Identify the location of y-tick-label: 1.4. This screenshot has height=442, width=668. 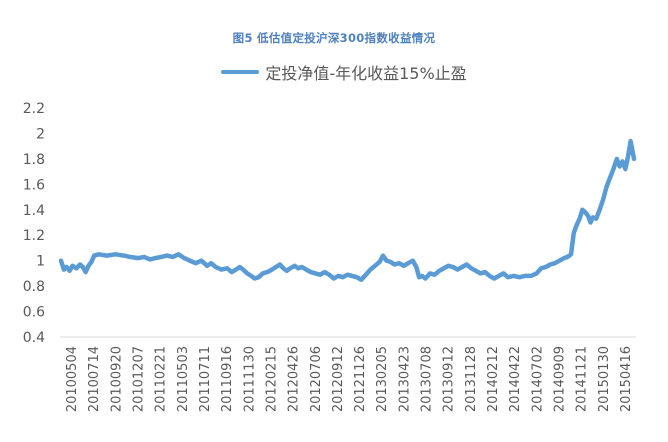
(34, 211).